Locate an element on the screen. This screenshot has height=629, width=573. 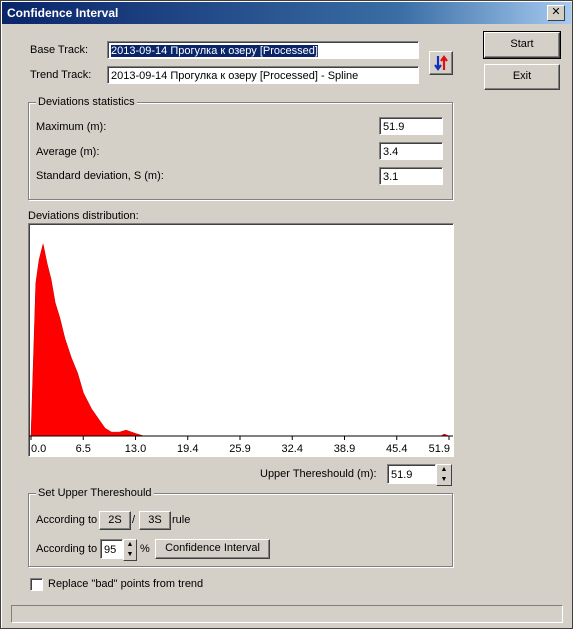
percent-sign: % is located at coordinates (145, 549).